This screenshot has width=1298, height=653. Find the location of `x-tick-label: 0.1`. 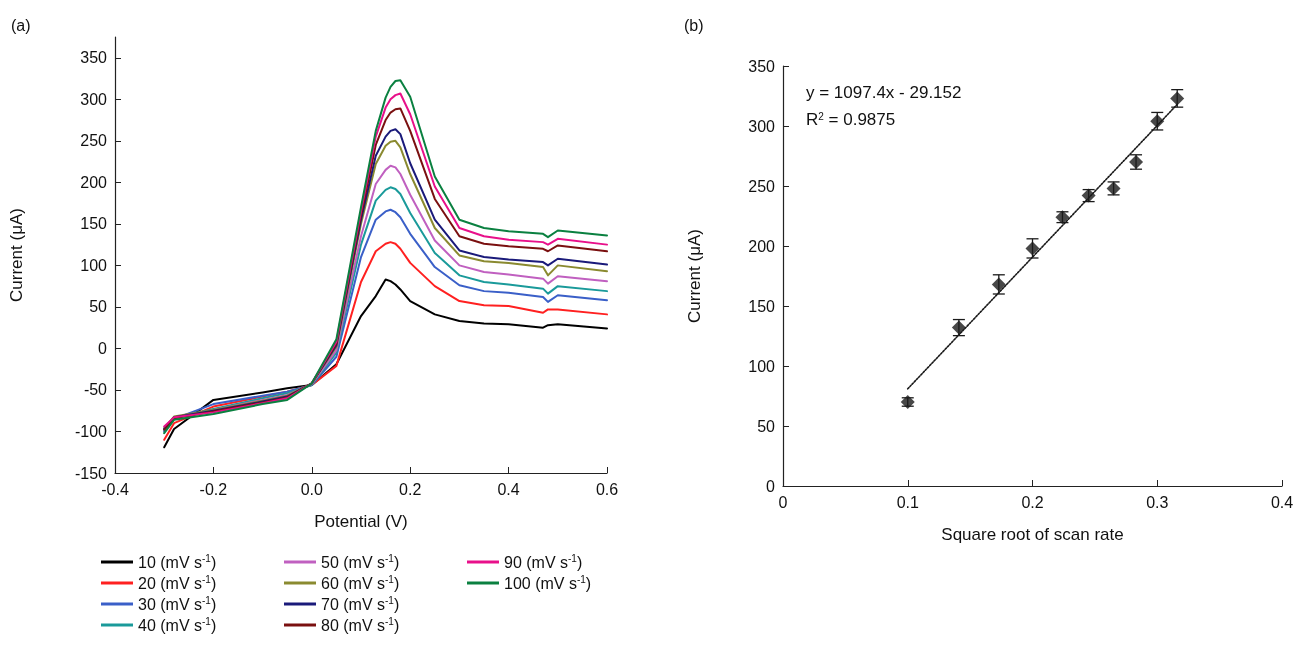

x-tick-label: 0.1 is located at coordinates (907, 502).